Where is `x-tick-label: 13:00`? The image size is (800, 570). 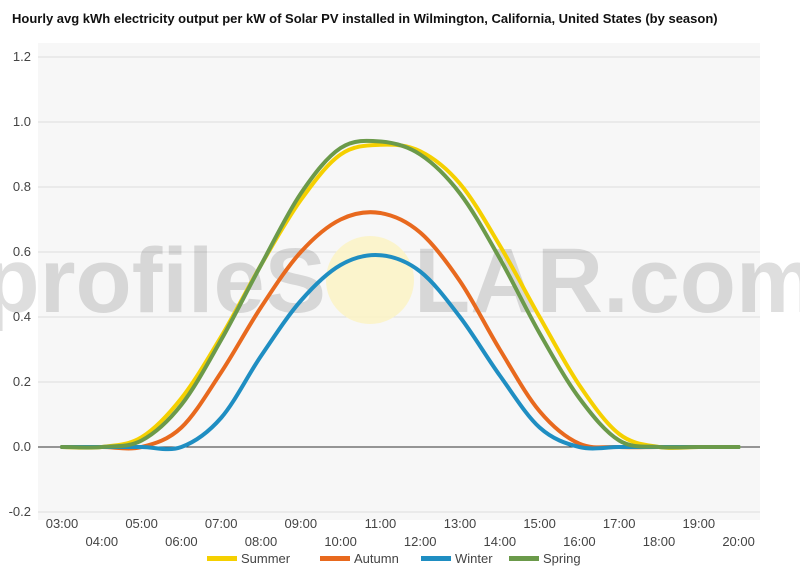
x-tick-label: 13:00 is located at coordinates (460, 523).